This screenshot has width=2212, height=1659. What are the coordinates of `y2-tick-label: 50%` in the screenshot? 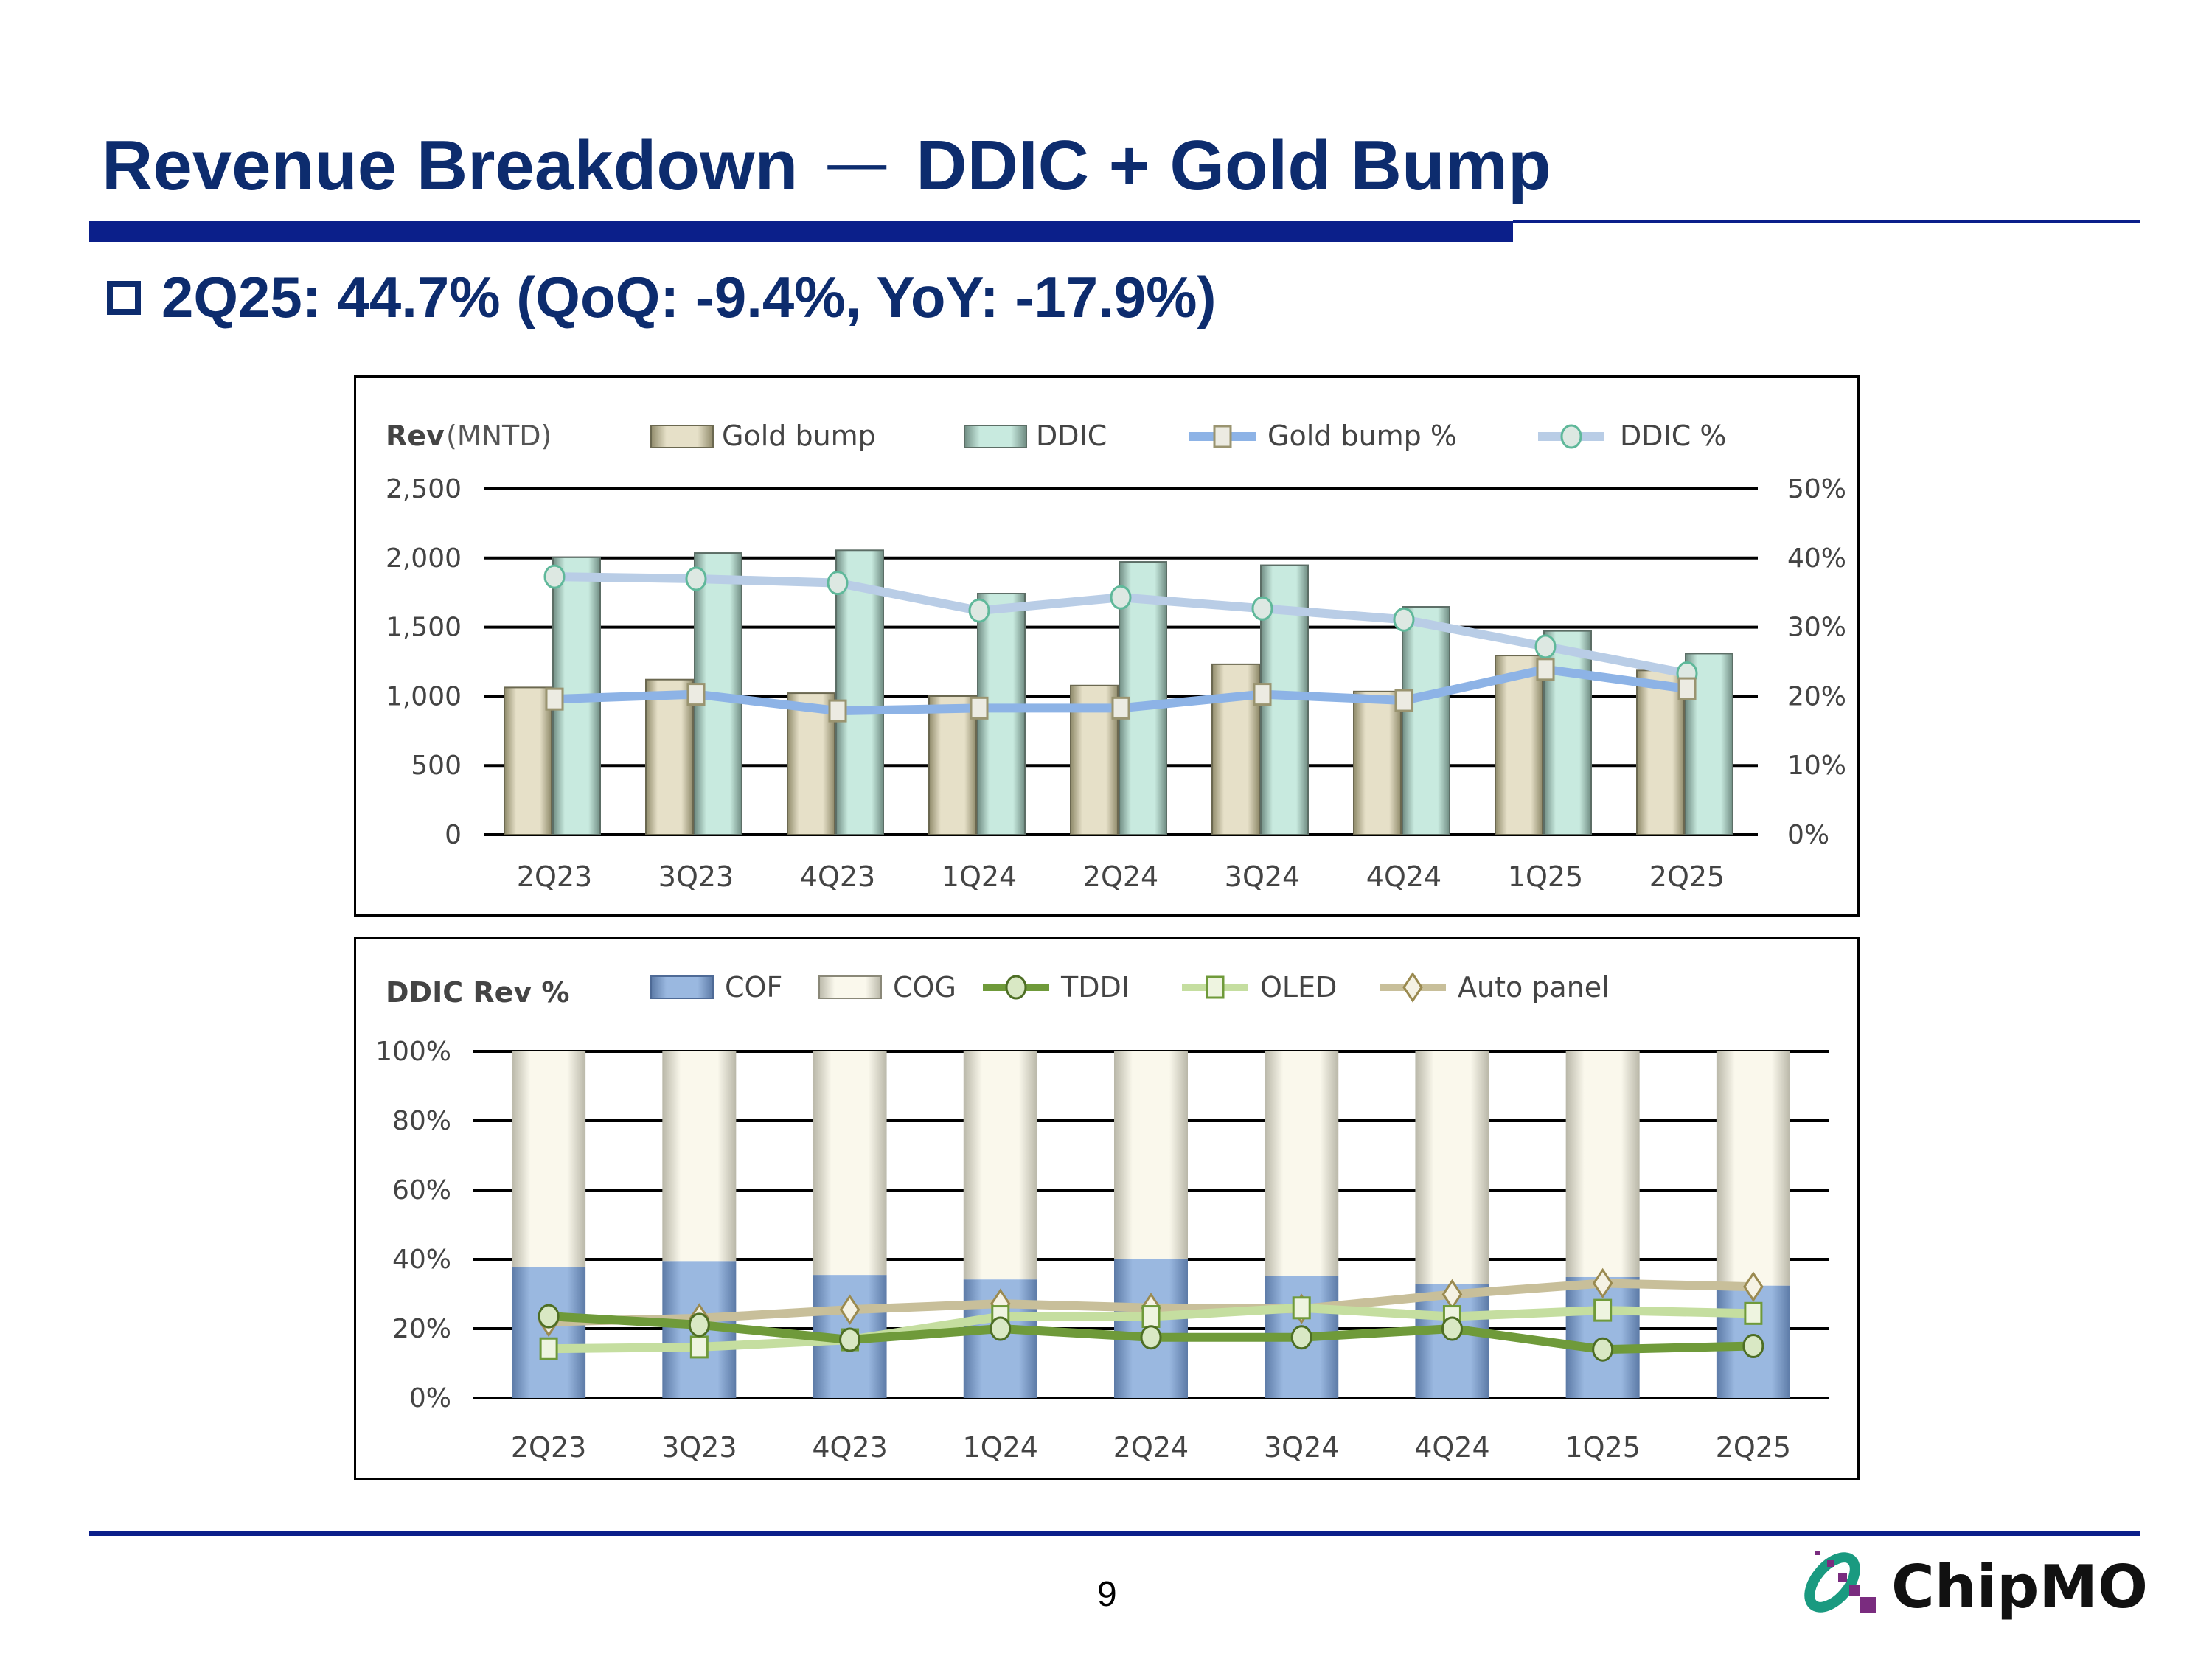 It's located at (1816, 489).